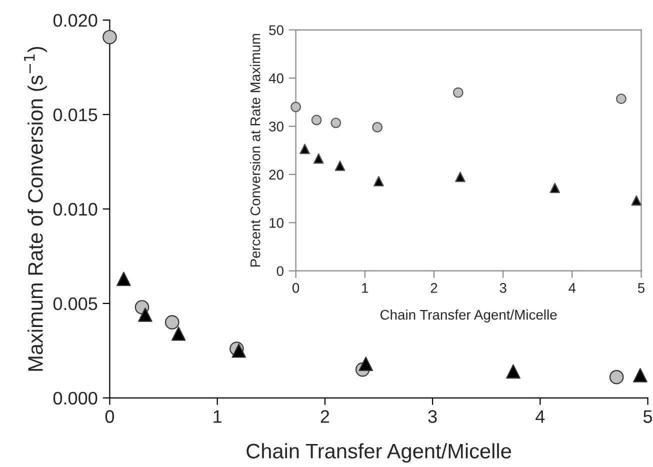 This screenshot has height=467, width=653. What do you see at coordinates (280, 271) in the screenshot?
I see `y-tick-label: 0` at bounding box center [280, 271].